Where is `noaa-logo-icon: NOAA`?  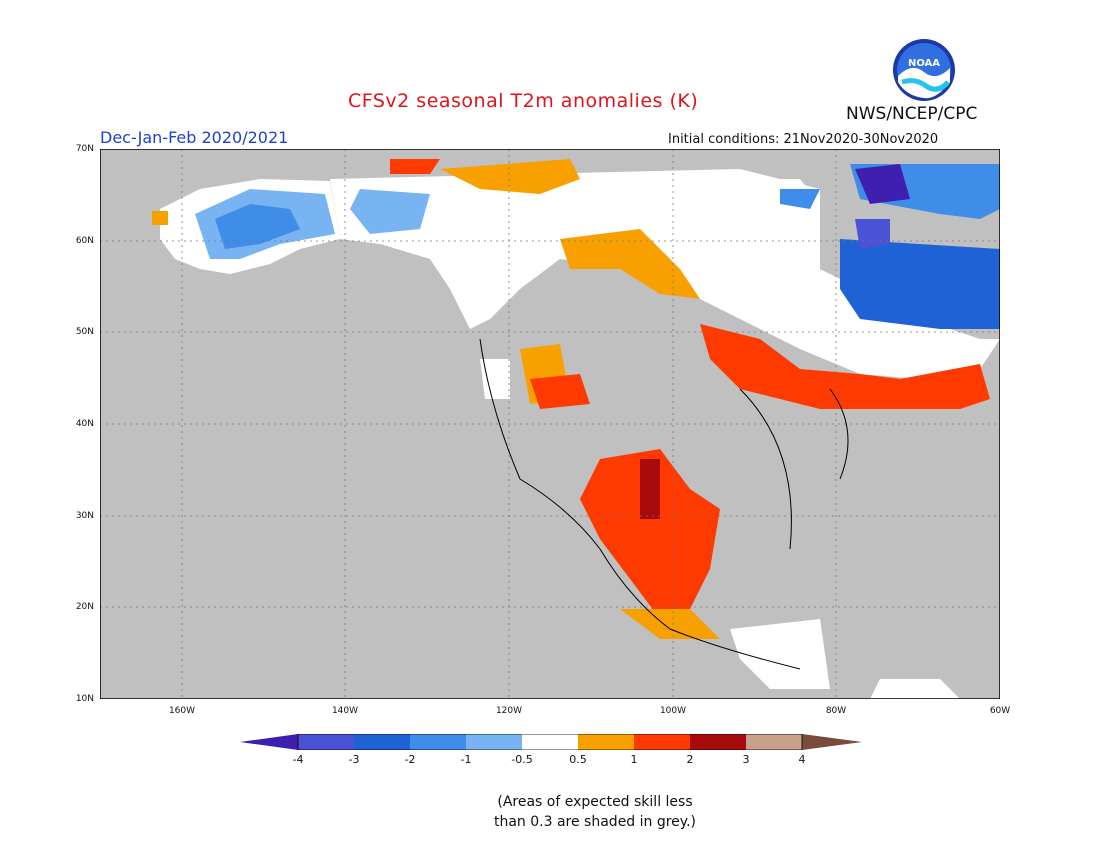
noaa-logo-icon: NOAA is located at coordinates (924, 70).